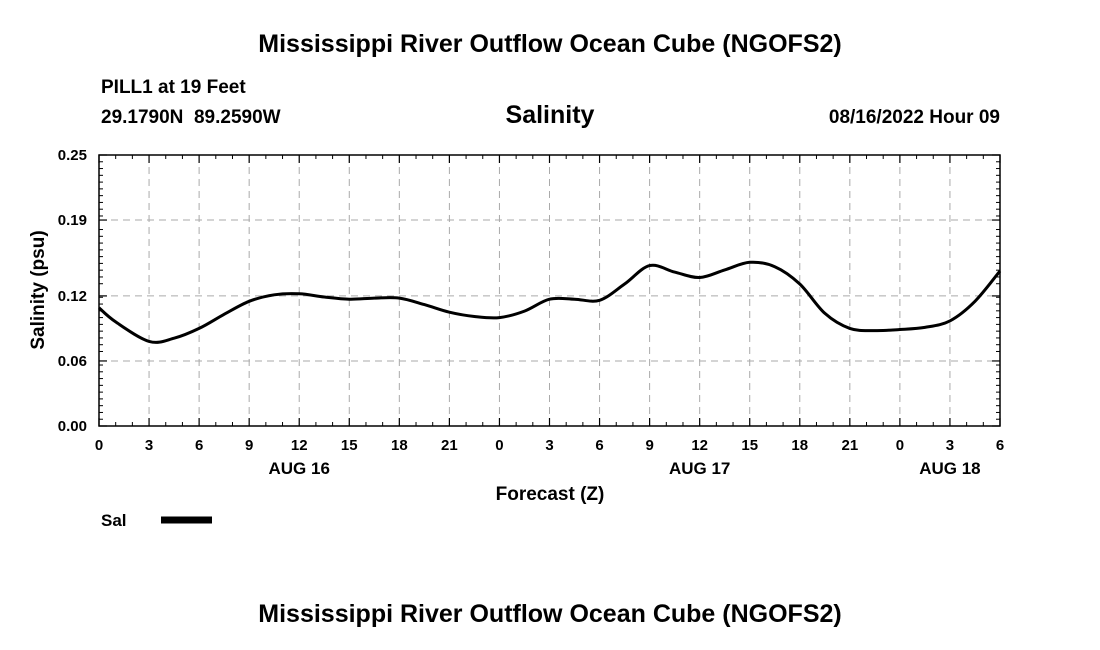 The width and height of the screenshot is (1100, 650). What do you see at coordinates (156, 520) in the screenshot?
I see `legend: Sal` at bounding box center [156, 520].